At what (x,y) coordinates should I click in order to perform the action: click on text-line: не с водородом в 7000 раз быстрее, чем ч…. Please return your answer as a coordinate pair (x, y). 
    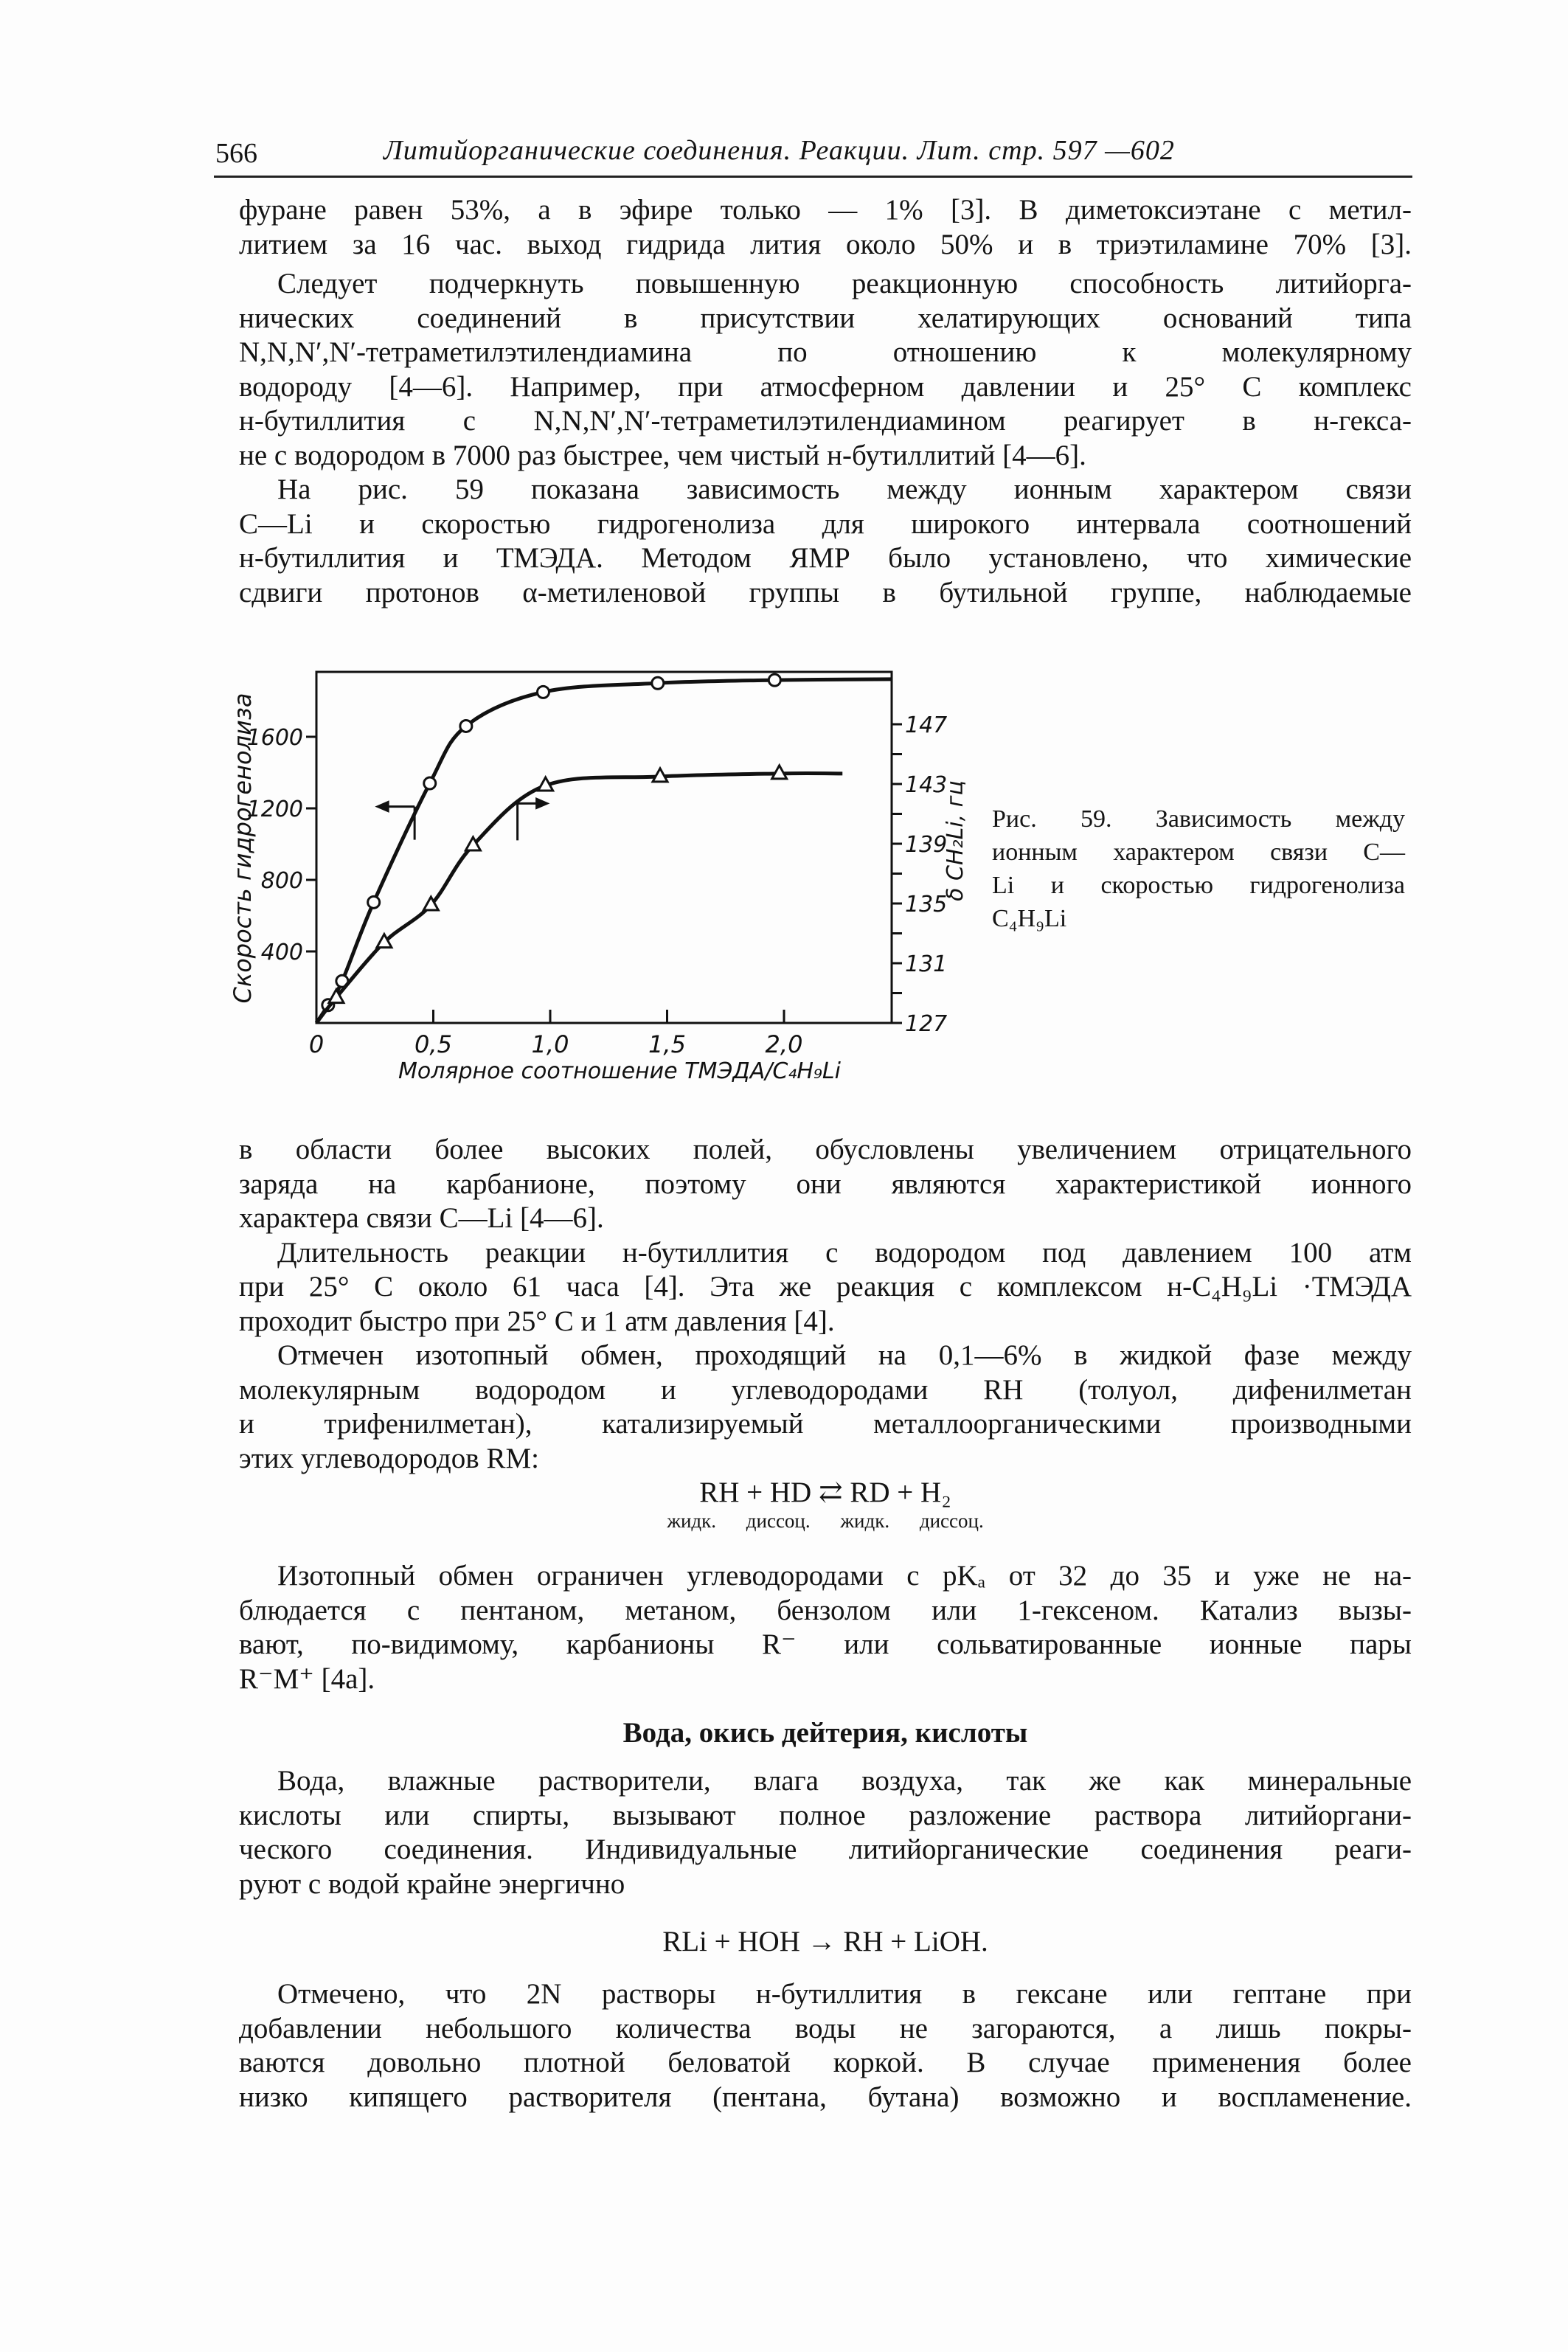
    Looking at the image, I should click on (662, 455).